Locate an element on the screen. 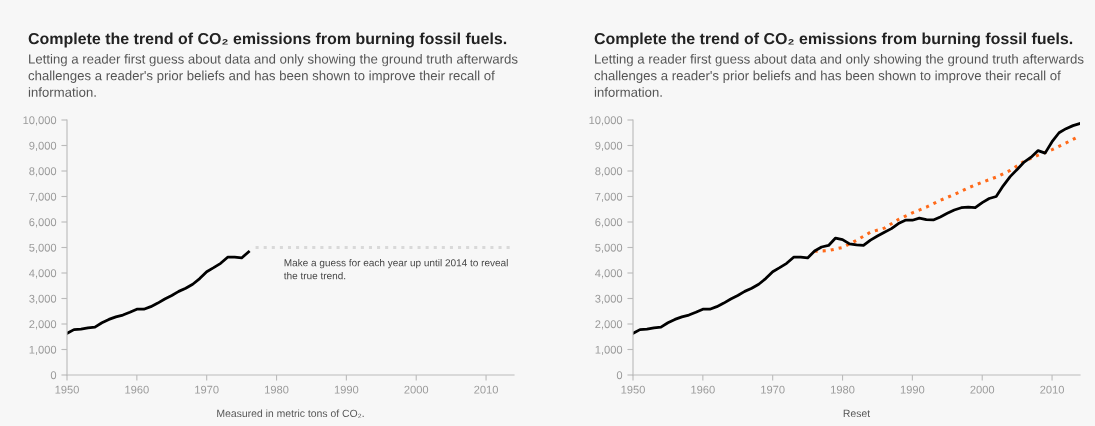 The image size is (1095, 426). text: Measured in metric tons of CO₂. is located at coordinates (290, 413).